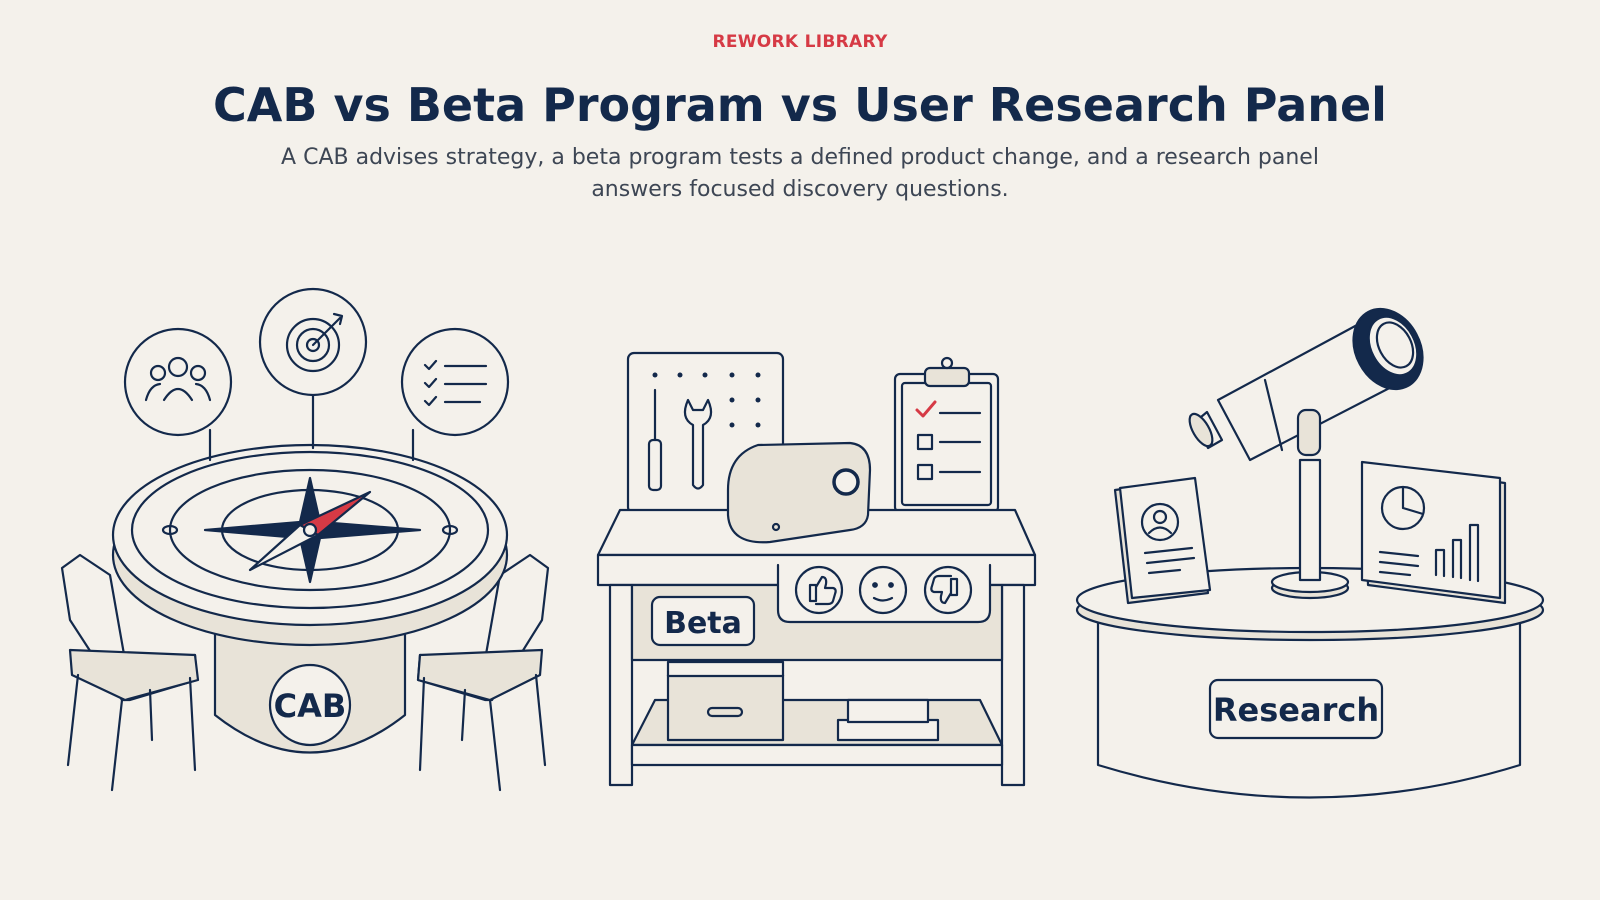  I want to click on thumbs-up-icon, so click(819, 590).